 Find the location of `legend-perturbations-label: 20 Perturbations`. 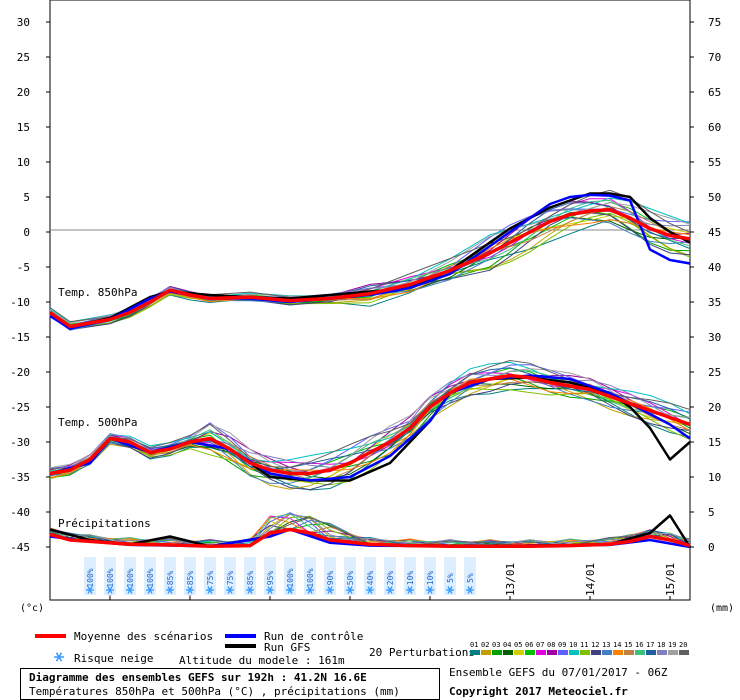

legend-perturbations-label: 20 Perturbations is located at coordinates (422, 652).